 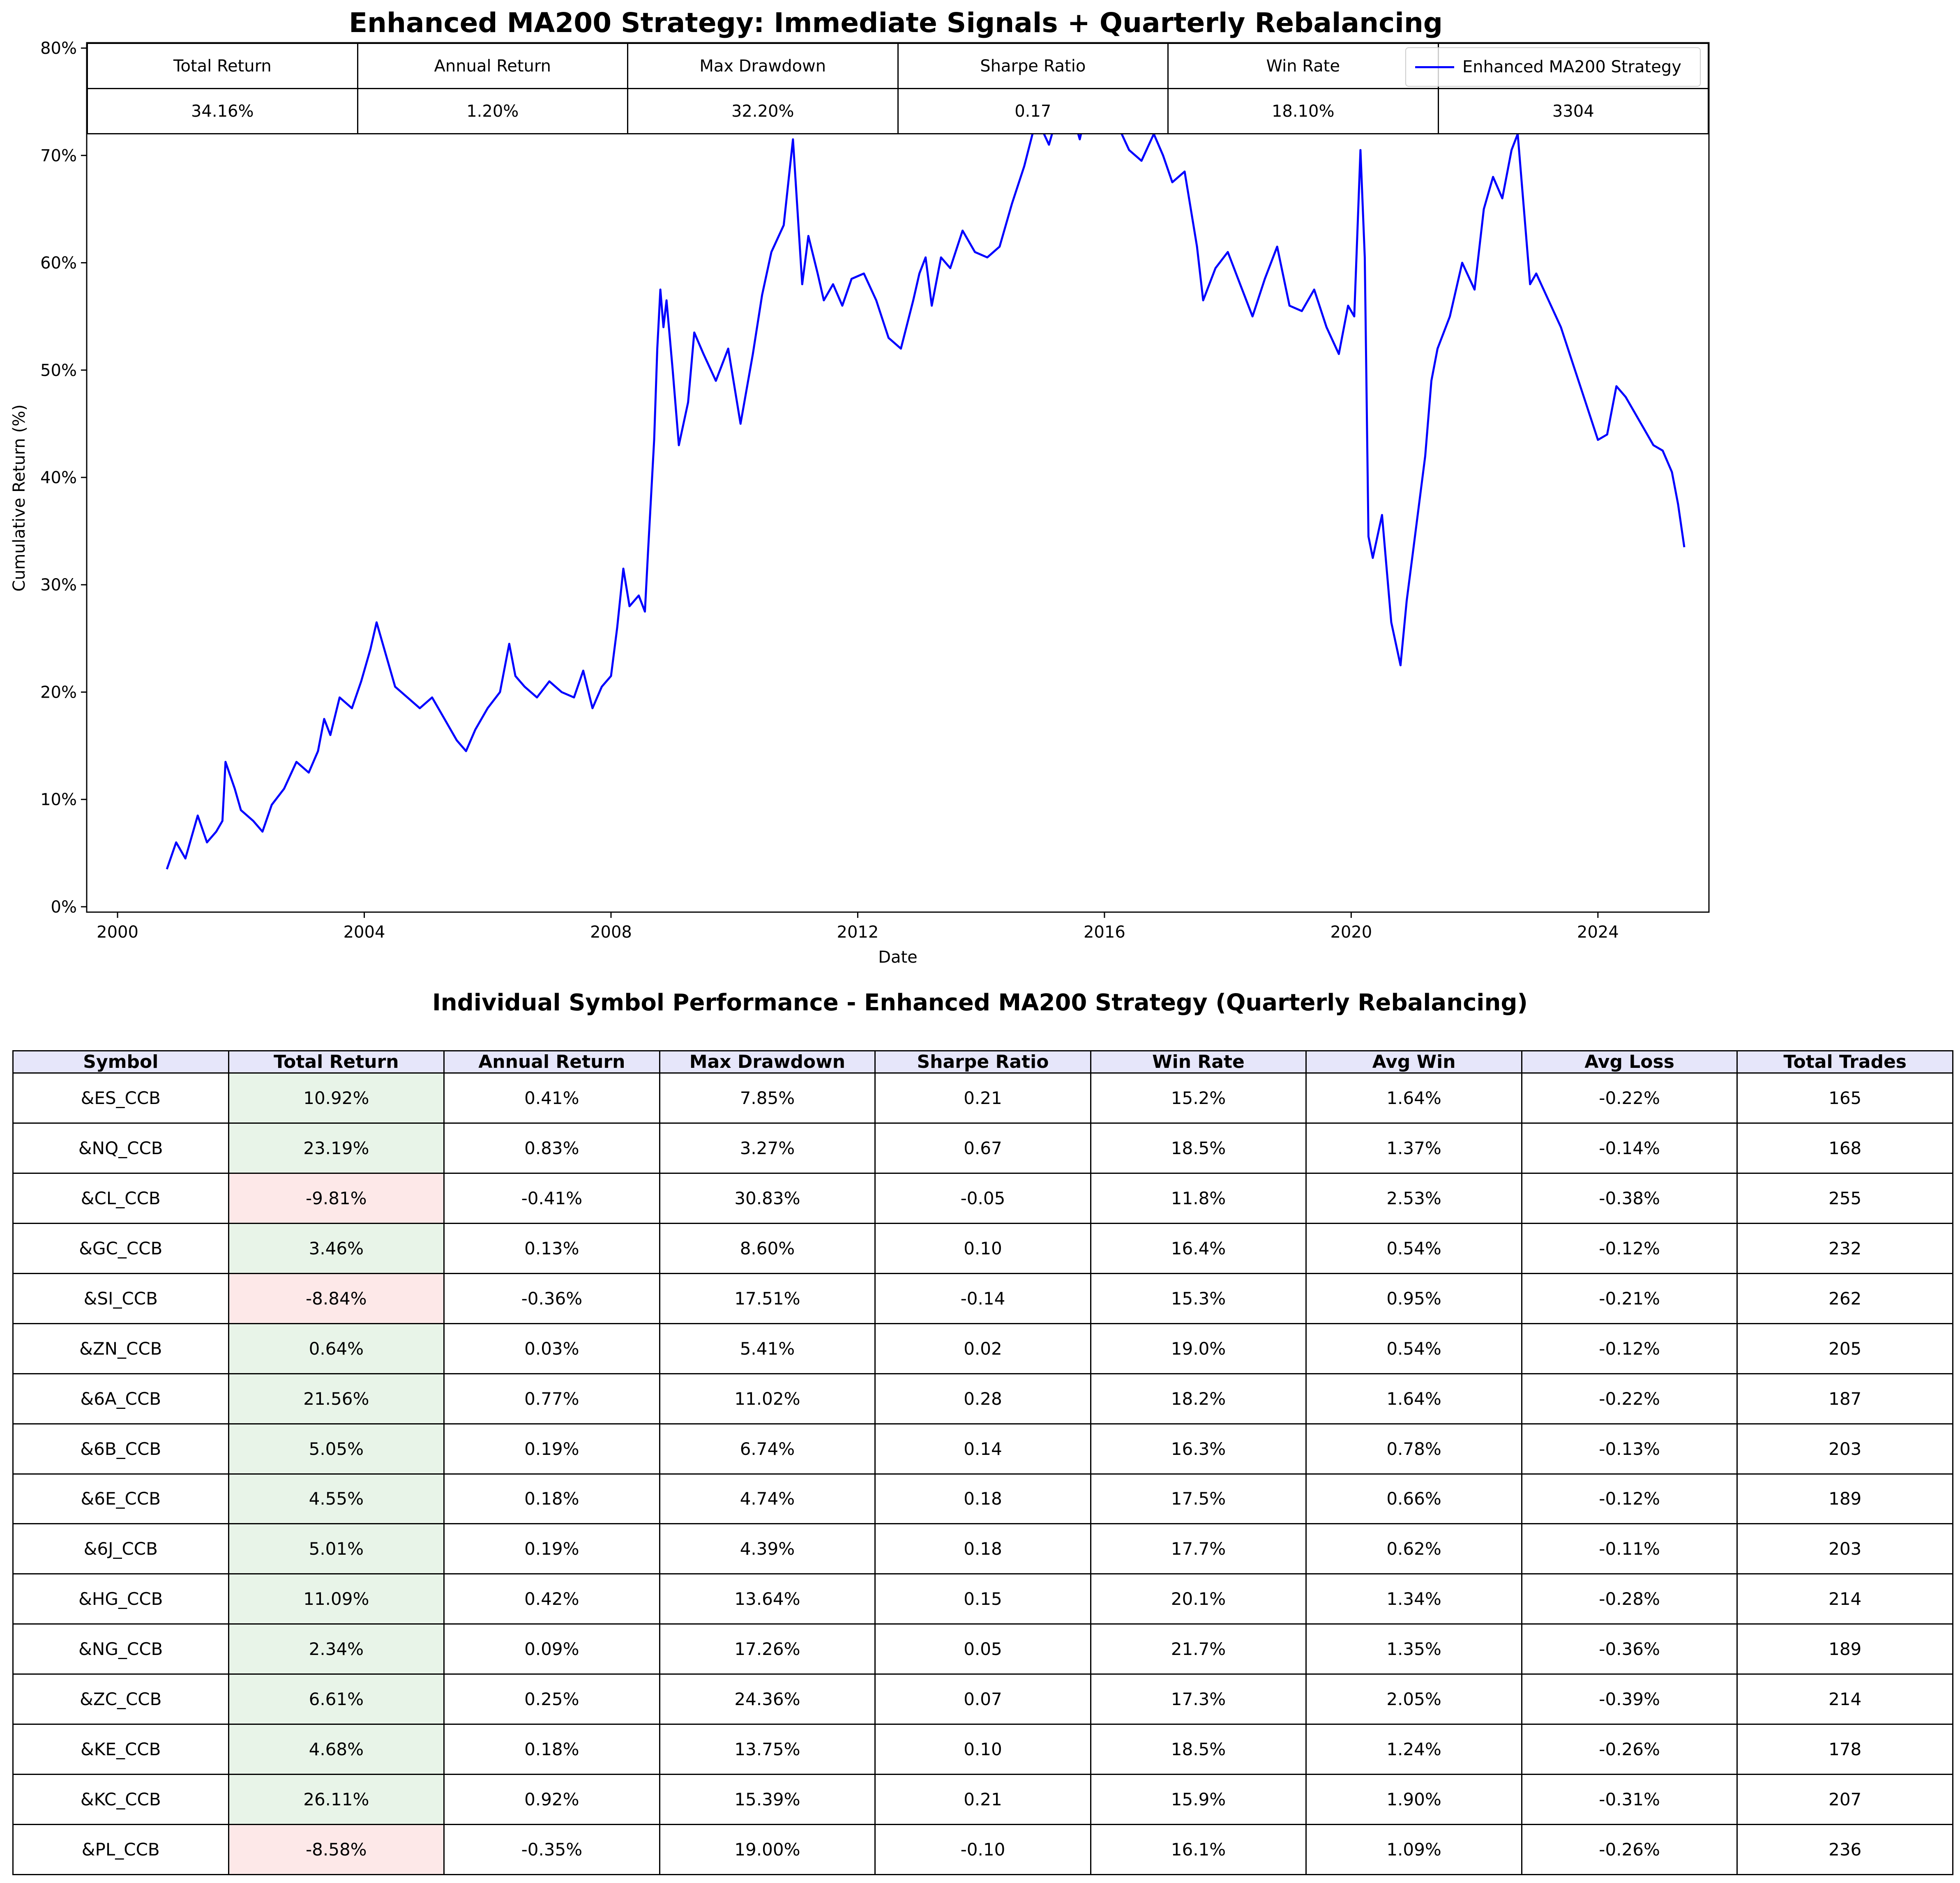 What do you see at coordinates (492, 66) in the screenshot?
I see `summary-header-cell: Annual Return` at bounding box center [492, 66].